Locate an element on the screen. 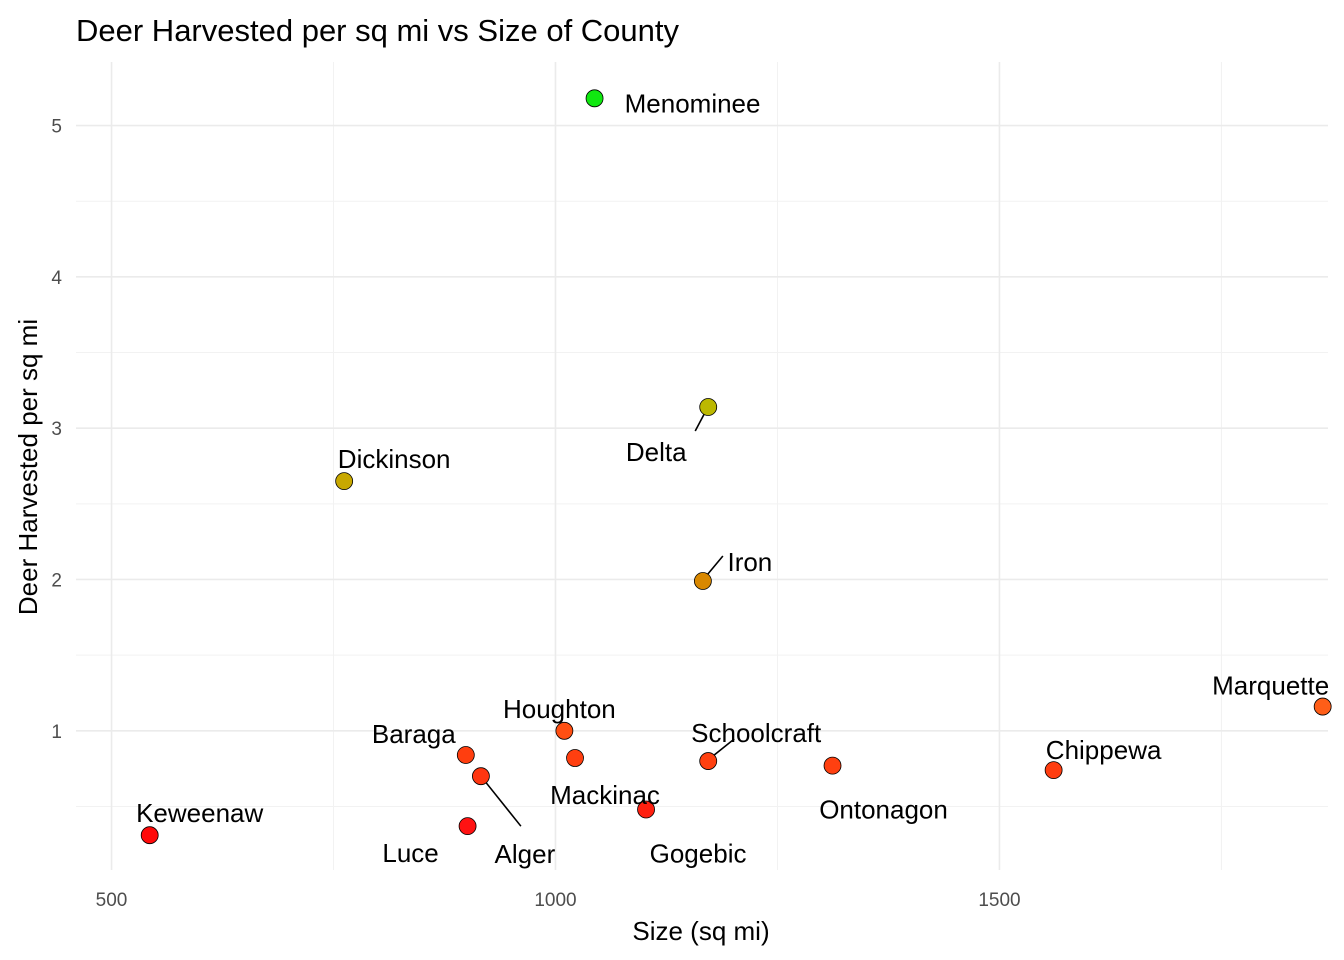 This screenshot has width=1344, height=960. label-gogebic: Gogebic is located at coordinates (698, 853).